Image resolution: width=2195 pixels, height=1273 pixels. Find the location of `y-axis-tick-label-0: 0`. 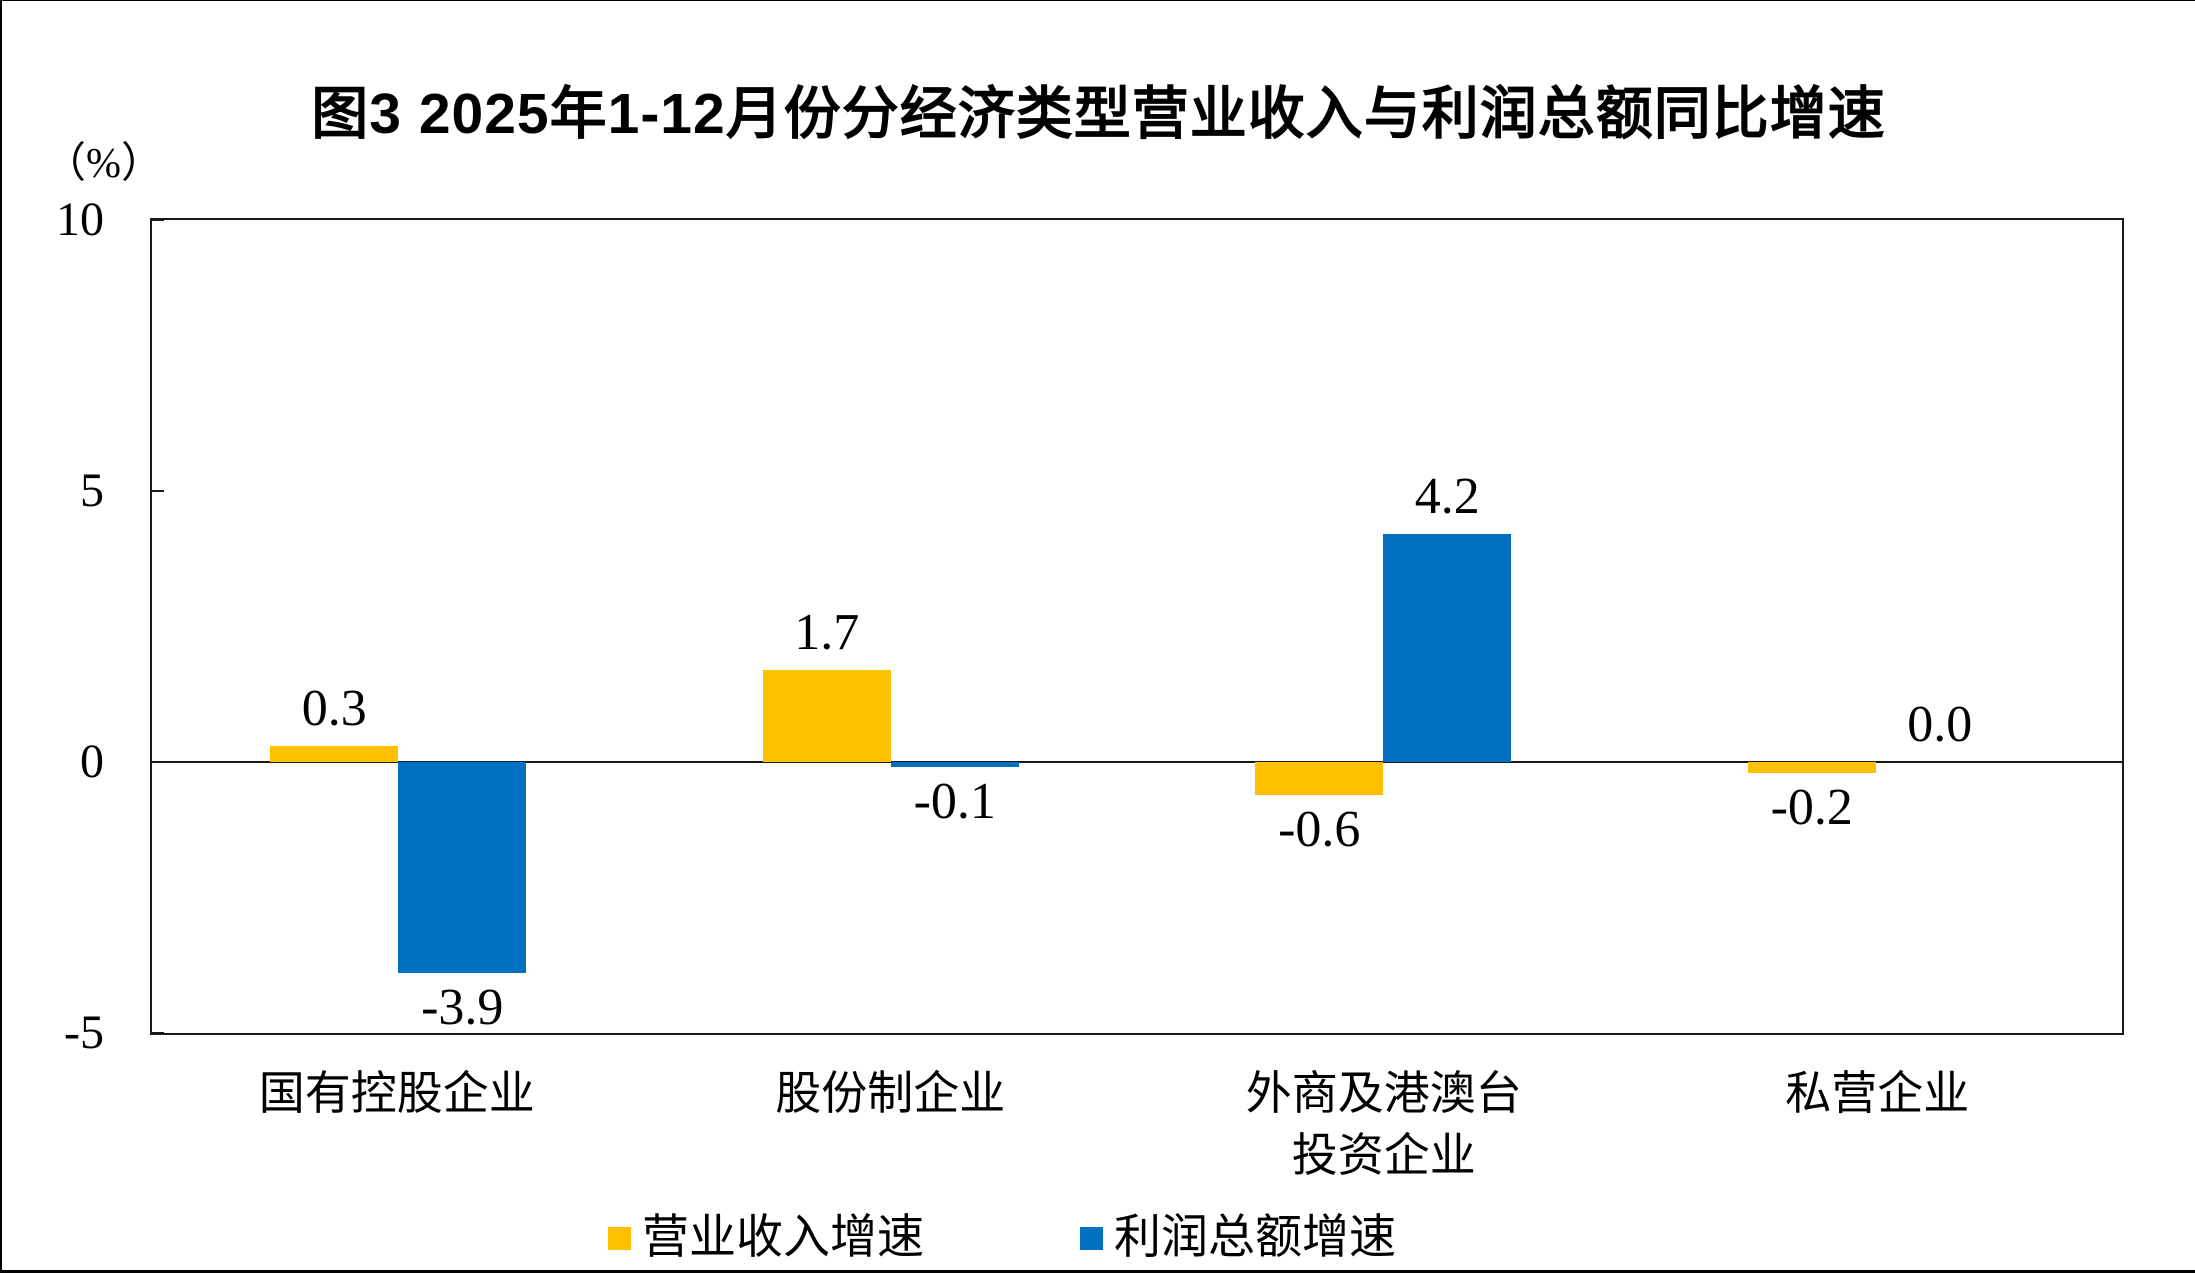

y-axis-tick-label-0: 0 is located at coordinates (92, 761).